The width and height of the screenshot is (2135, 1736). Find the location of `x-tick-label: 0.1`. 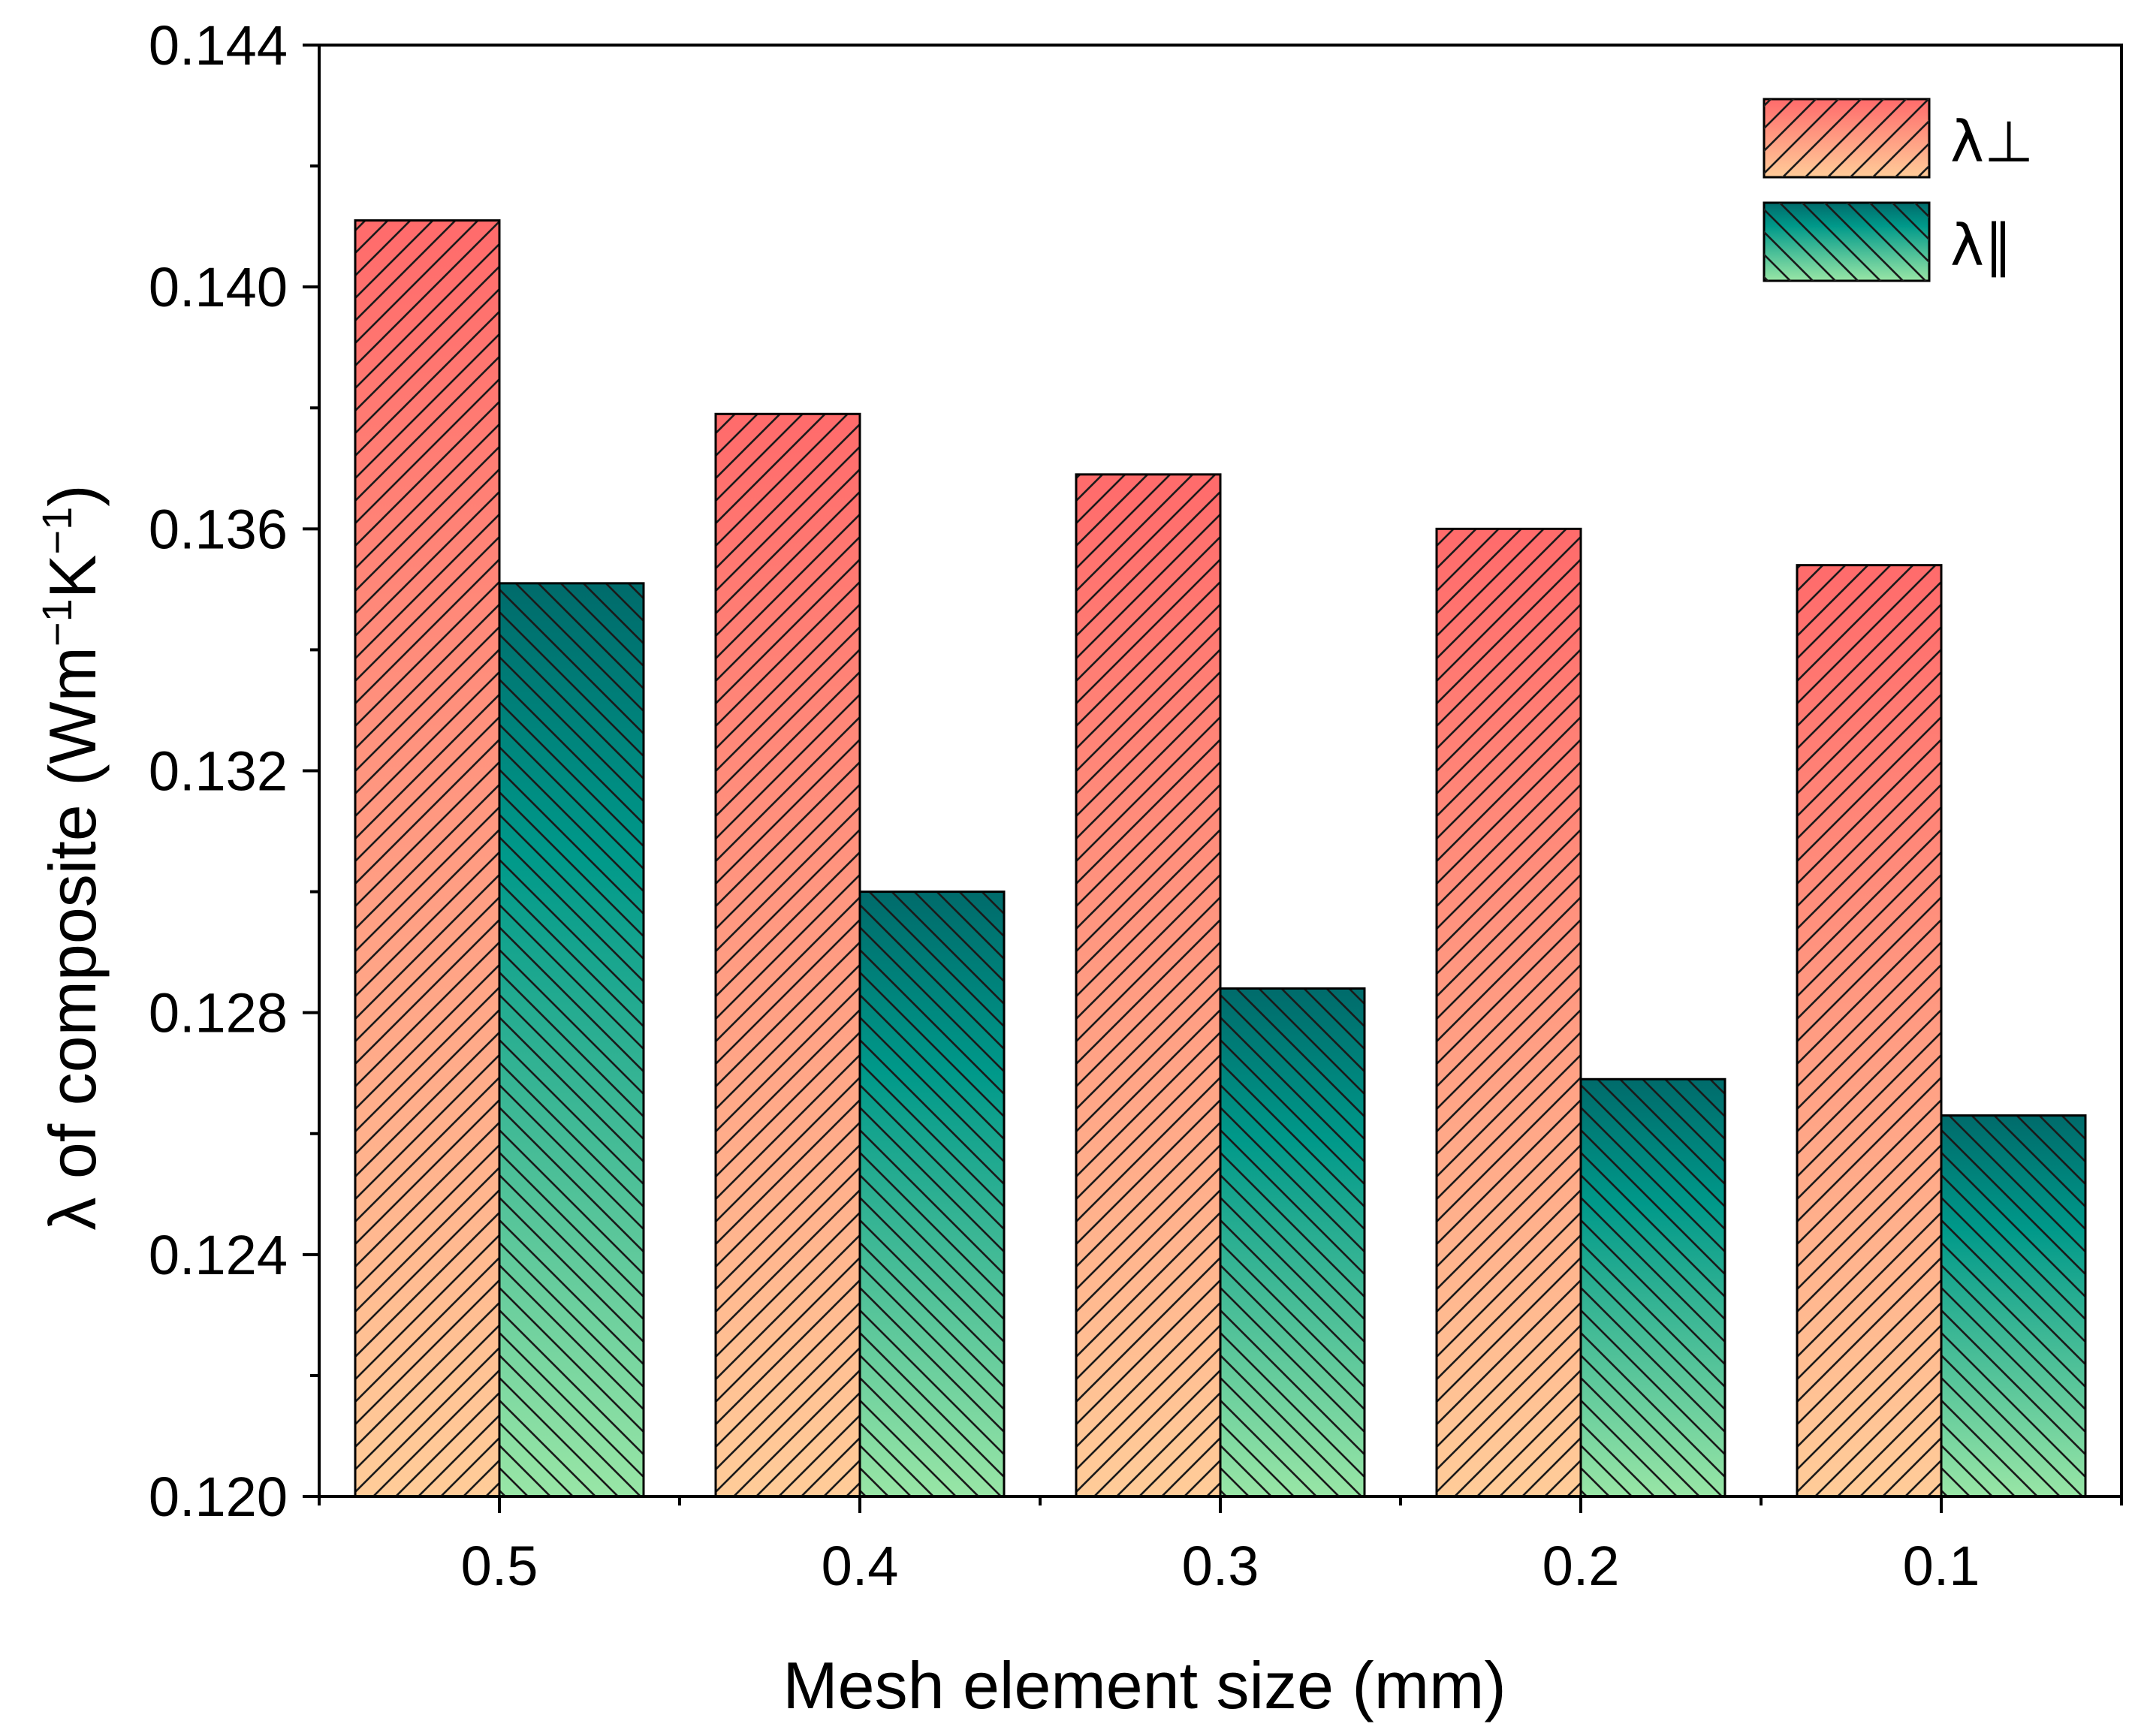

x-tick-label: 0.1 is located at coordinates (1941, 1566).